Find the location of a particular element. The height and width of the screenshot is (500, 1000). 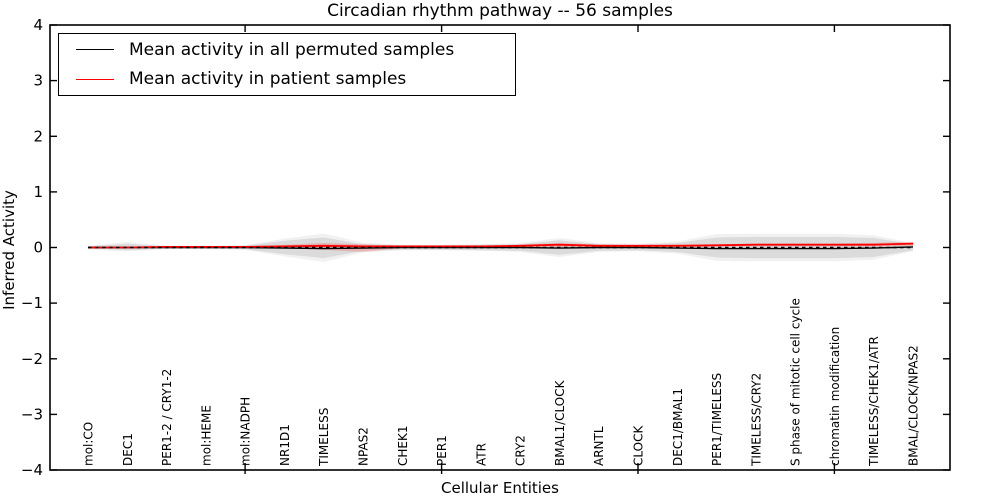

y-tick-label: −3 is located at coordinates (32, 414).